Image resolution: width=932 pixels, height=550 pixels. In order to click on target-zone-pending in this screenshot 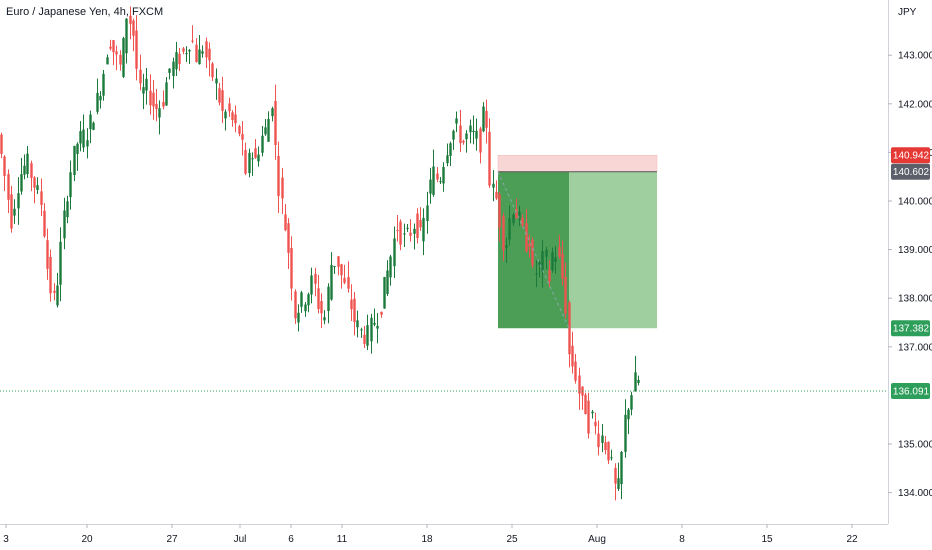, I will do `click(613, 250)`.